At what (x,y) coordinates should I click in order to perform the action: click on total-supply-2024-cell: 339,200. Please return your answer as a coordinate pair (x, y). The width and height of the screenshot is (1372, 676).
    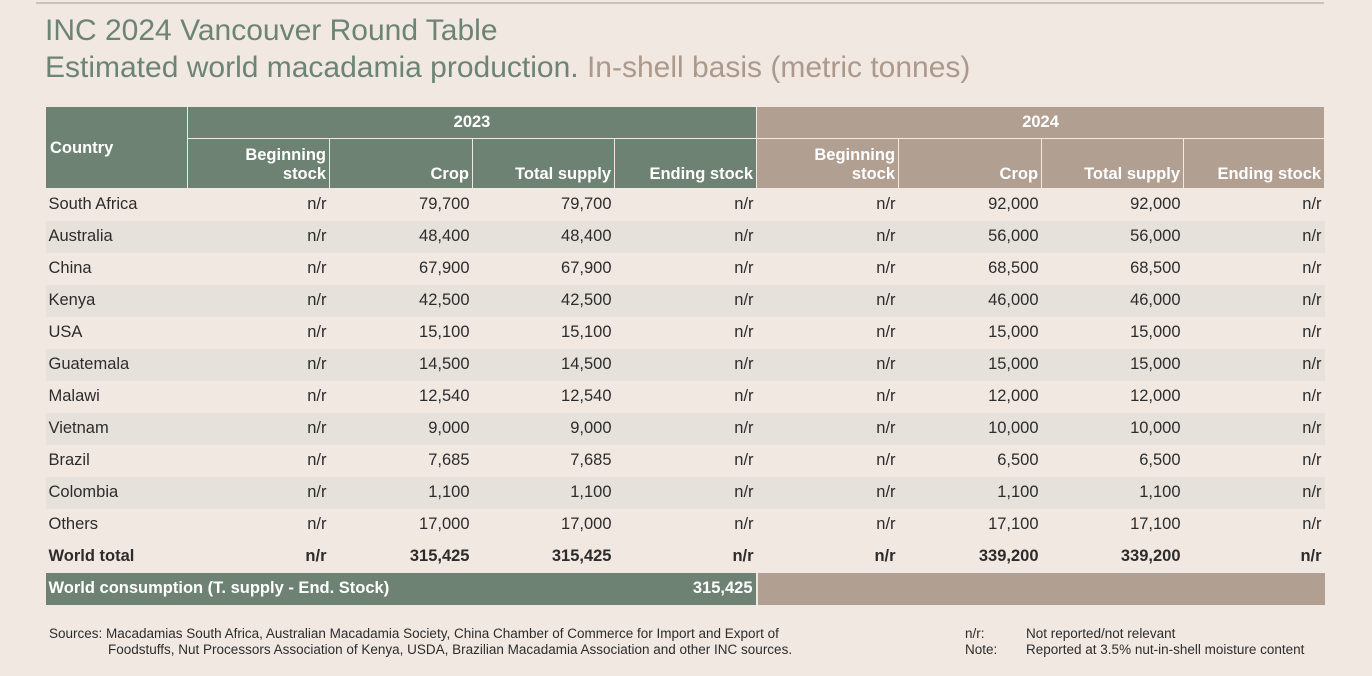
    Looking at the image, I should click on (1112, 556).